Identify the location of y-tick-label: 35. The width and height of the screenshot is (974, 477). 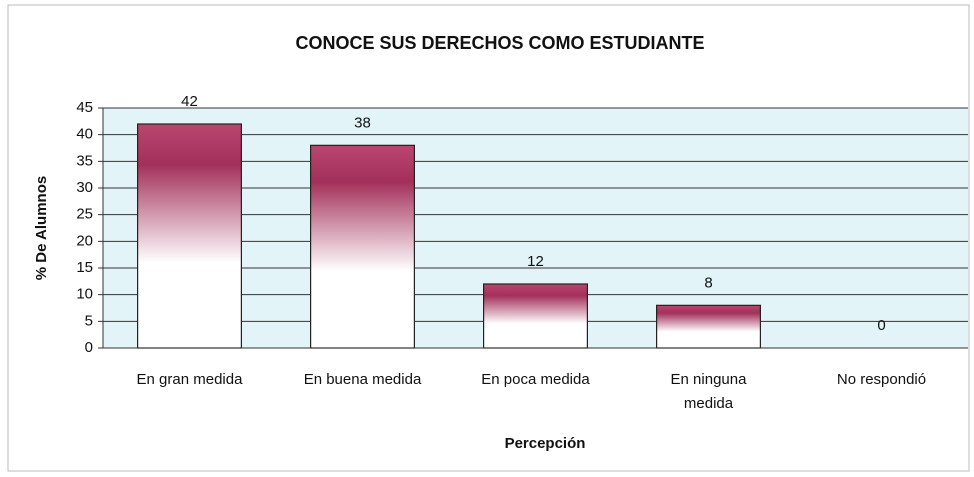
(84, 160).